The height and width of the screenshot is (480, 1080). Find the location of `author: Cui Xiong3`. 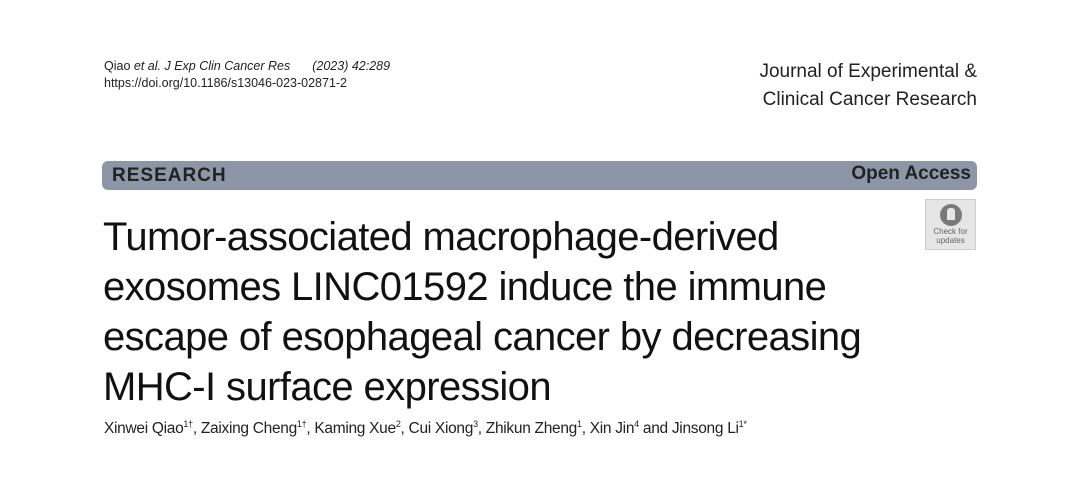

author: Cui Xiong3 is located at coordinates (443, 428).